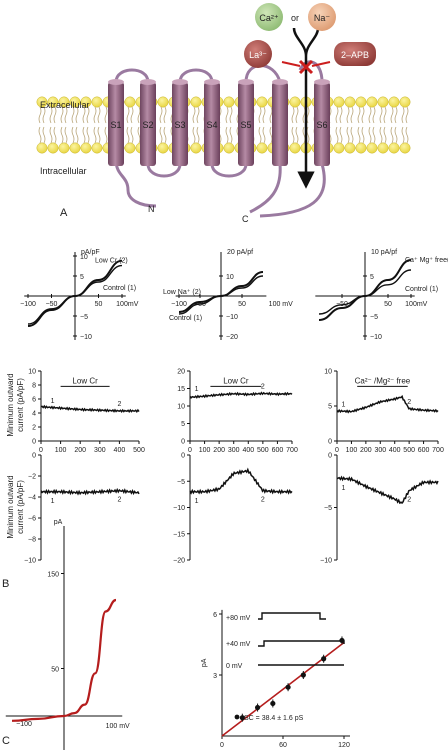  I want to click on iv-x-tick-label: 50, so click(242, 304).